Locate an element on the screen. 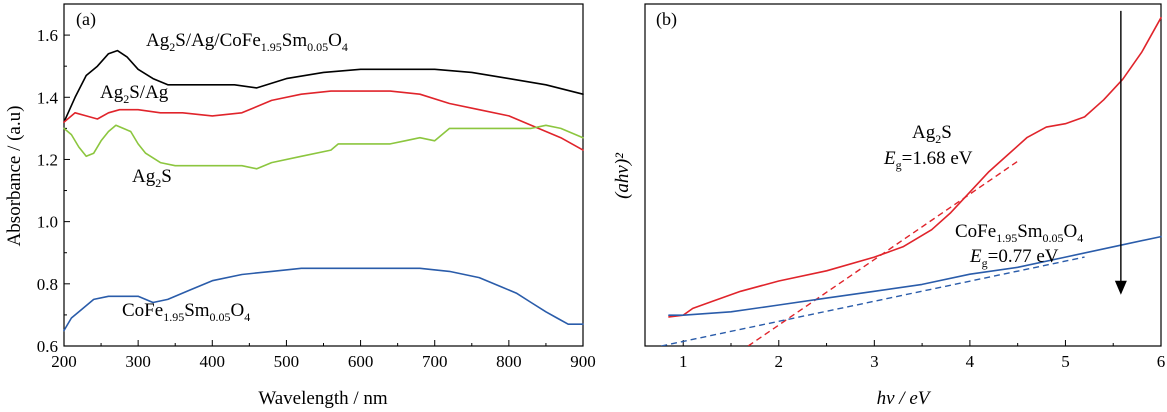 The image size is (1167, 412). label-cofe: CoFe1.95Sm0.05O4 is located at coordinates (186, 312).